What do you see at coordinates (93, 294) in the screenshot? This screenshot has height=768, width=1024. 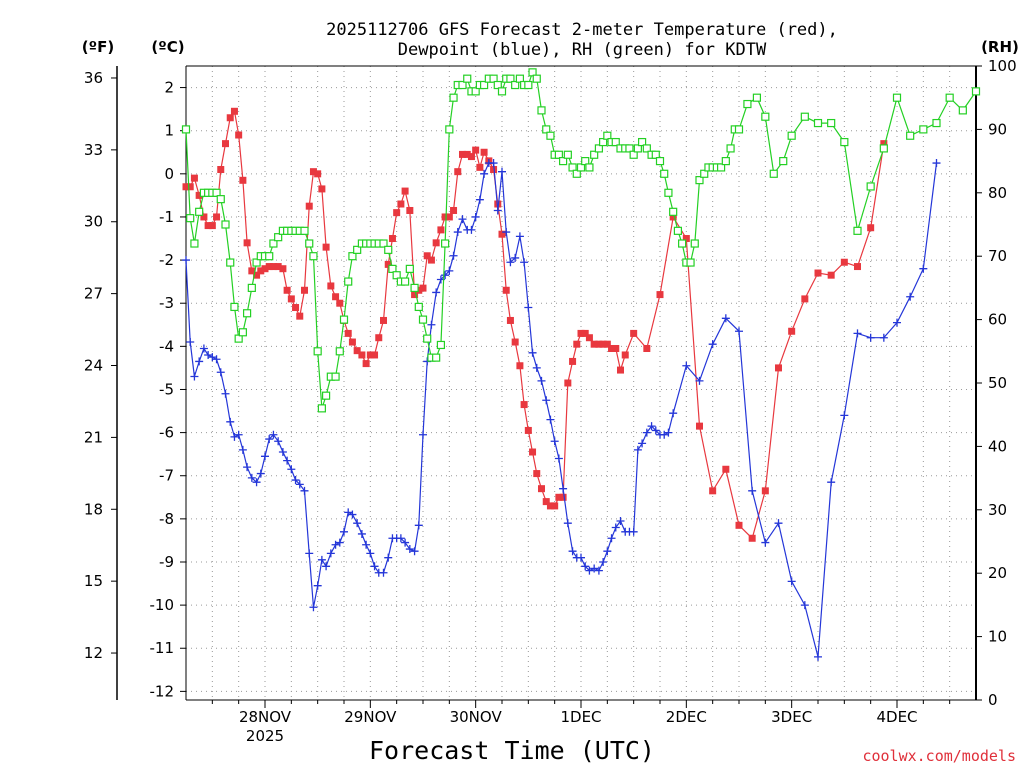 I see `f-tick-label: 27` at bounding box center [93, 294].